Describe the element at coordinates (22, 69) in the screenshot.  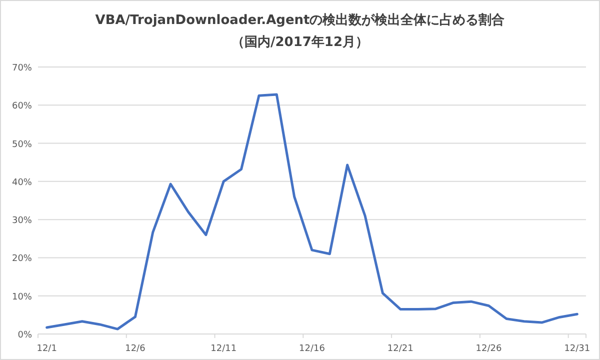
I see `y-tick-label: 70%` at that location.